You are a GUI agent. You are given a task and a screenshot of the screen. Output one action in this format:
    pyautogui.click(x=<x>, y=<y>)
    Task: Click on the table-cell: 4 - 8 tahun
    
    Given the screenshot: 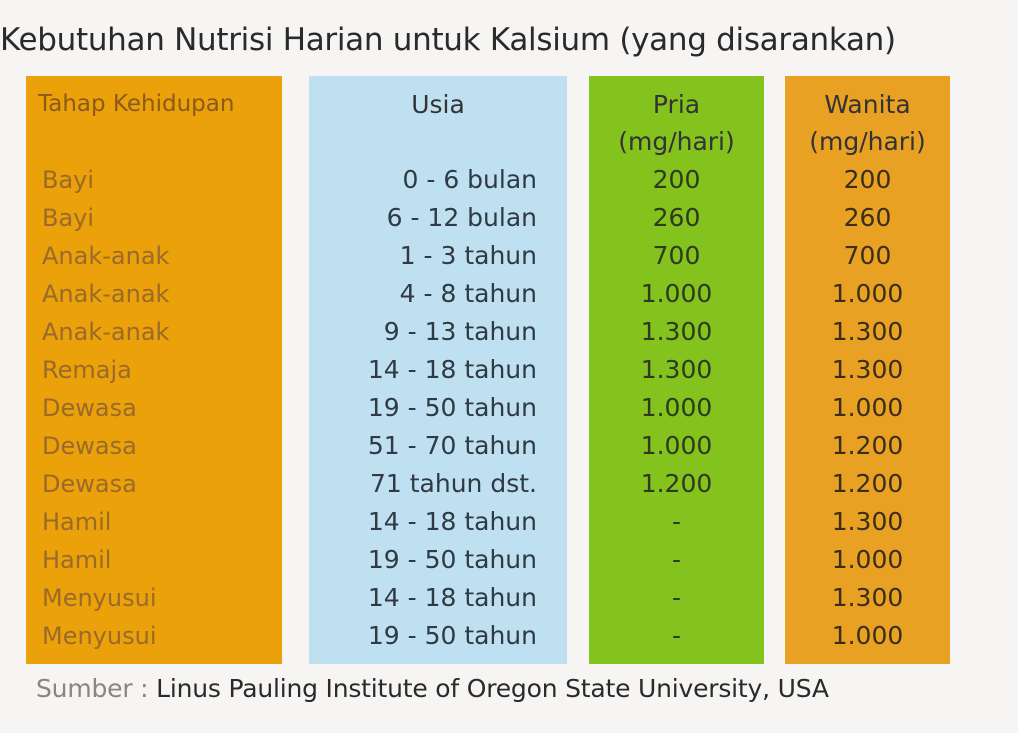 What is the action you would take?
    pyautogui.click(x=468, y=293)
    